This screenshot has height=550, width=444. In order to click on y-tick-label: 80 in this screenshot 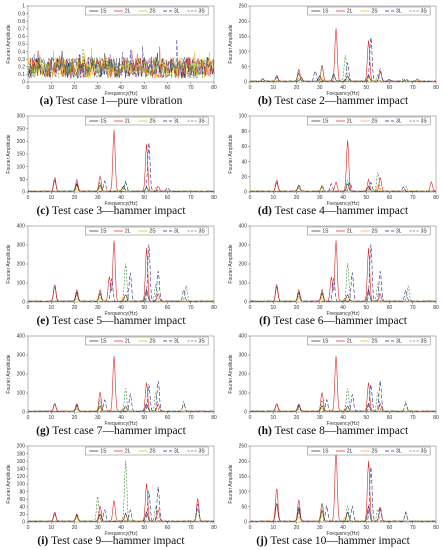, I will do `click(244, 132)`.